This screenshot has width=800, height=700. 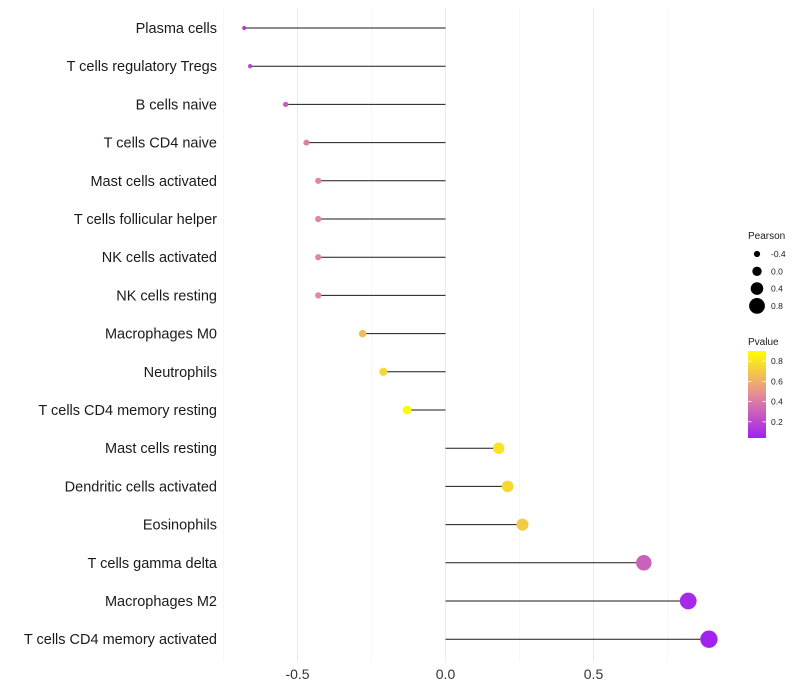 What do you see at coordinates (145, 220) in the screenshot?
I see `category-label: T cells follicular helper` at bounding box center [145, 220].